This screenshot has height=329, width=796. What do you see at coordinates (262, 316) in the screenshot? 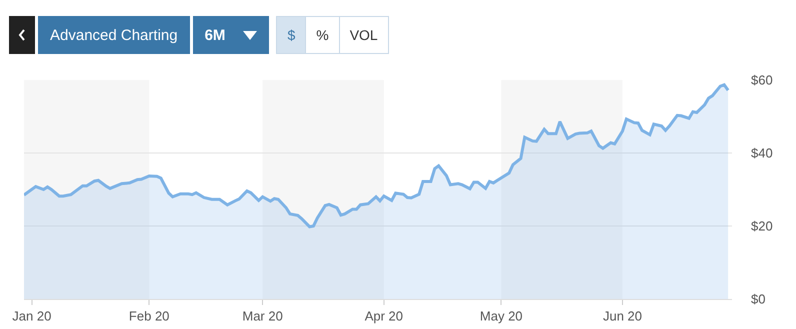
I see `x-tick-label: Mar 20` at bounding box center [262, 316].